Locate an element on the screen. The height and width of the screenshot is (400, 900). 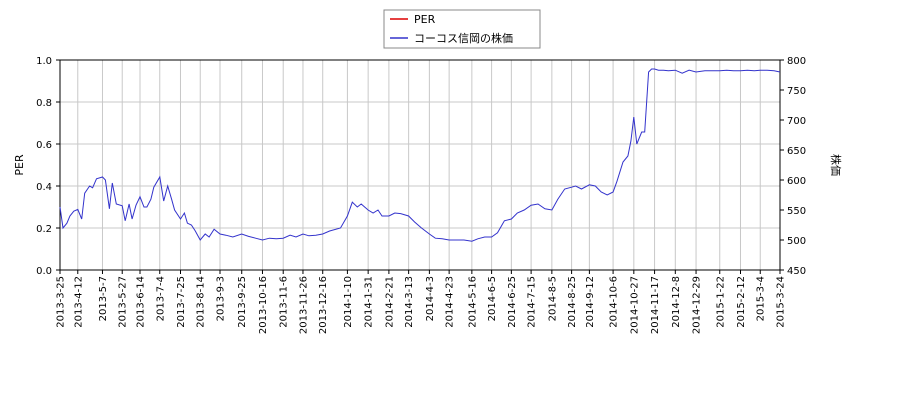
left-y-tick-label: 0.8 is located at coordinates (44, 103).